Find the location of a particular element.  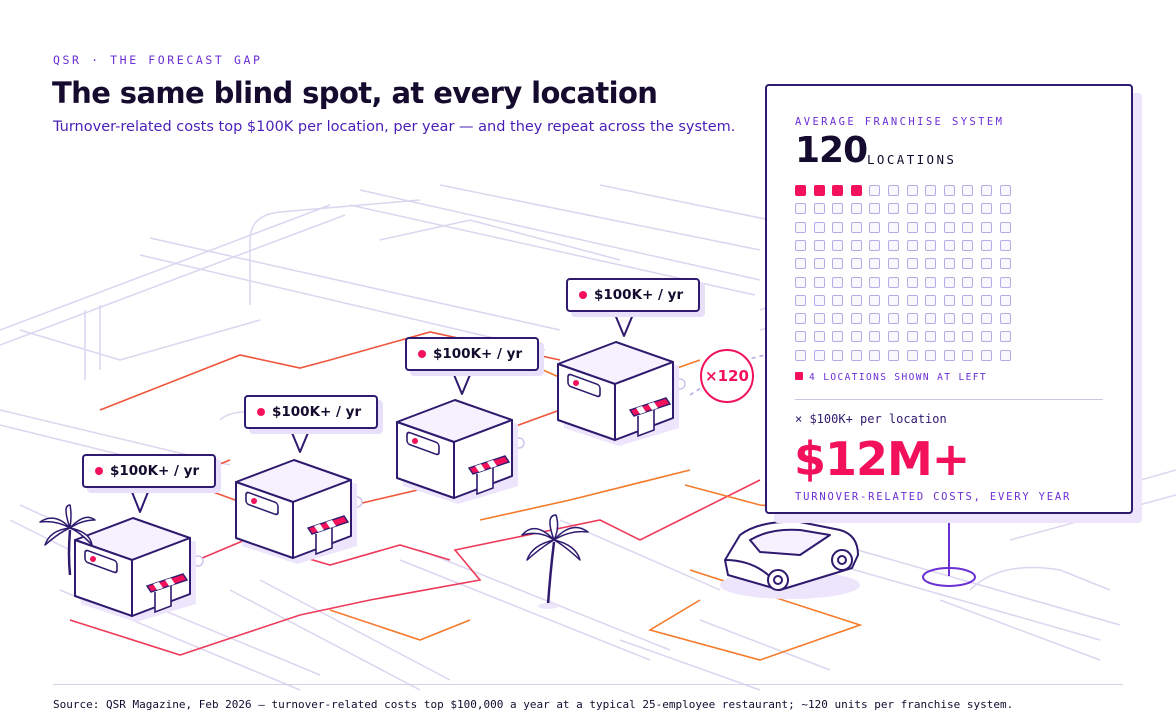

grid-legend: 4 LOCATIONS SHOWN AT LEFT is located at coordinates (891, 377).